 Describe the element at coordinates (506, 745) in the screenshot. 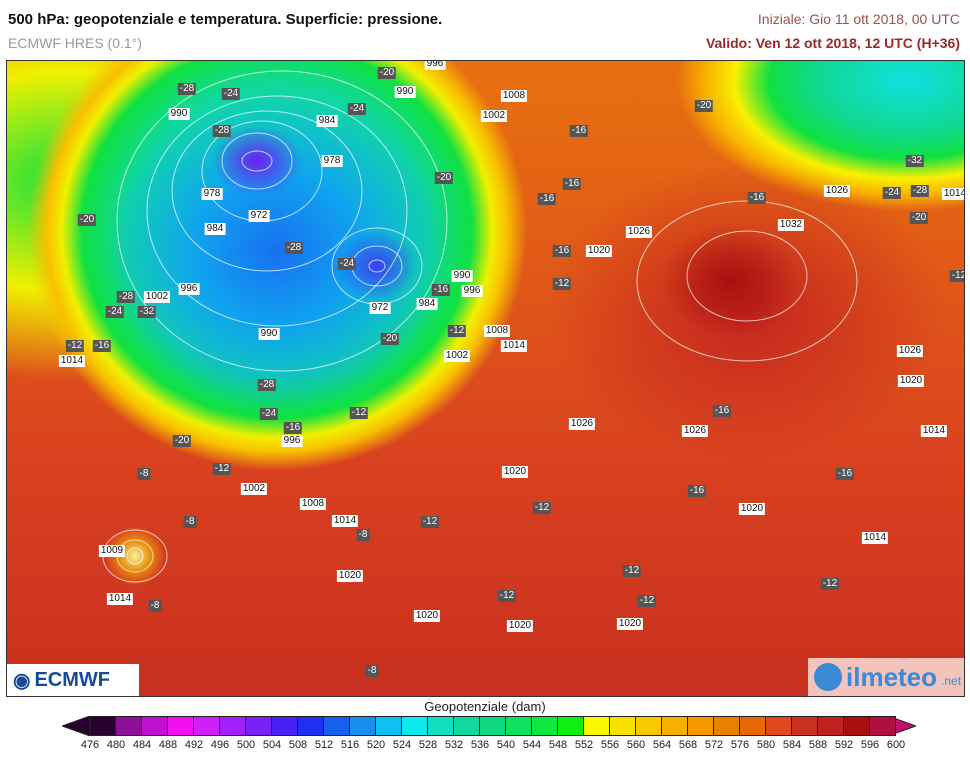

I see `colorbar-tick-label: 540` at that location.